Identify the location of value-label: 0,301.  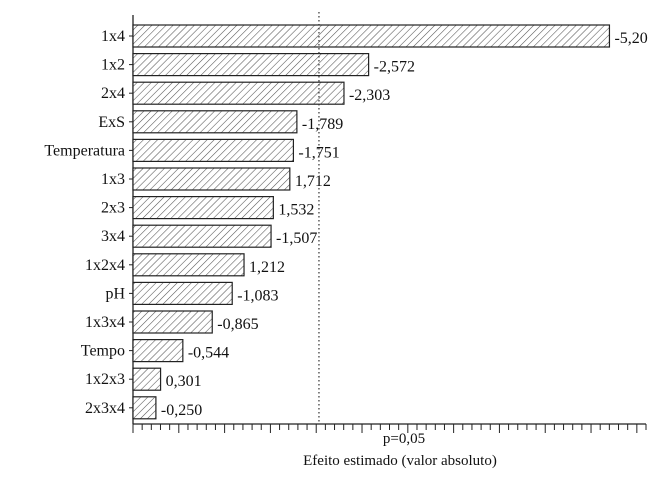
(184, 381).